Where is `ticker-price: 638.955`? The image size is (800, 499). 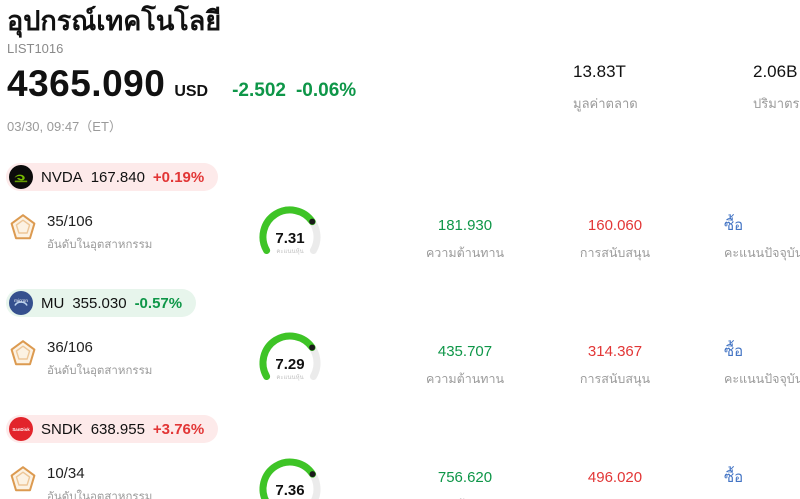
ticker-price: 638.955 is located at coordinates (117, 429).